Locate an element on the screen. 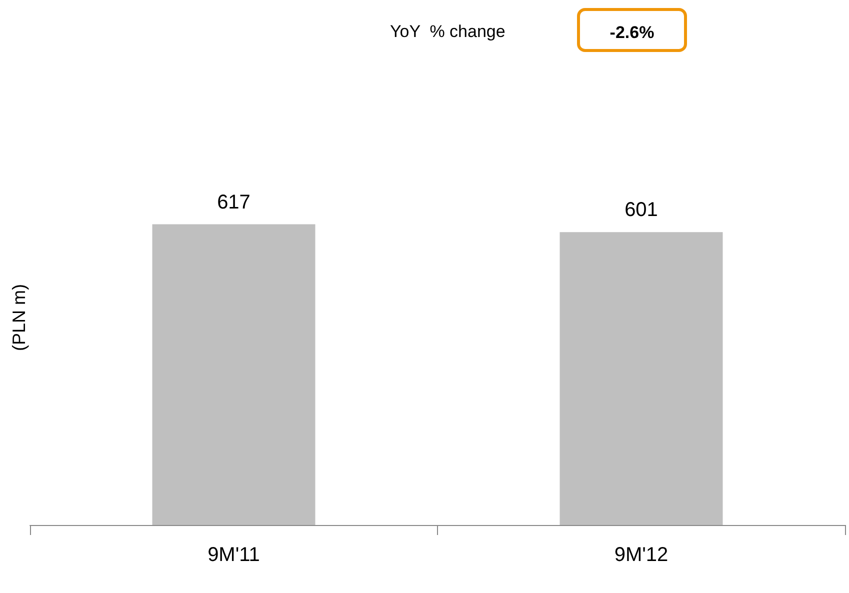 The width and height of the screenshot is (849, 593). data-label: 617 is located at coordinates (233, 202).